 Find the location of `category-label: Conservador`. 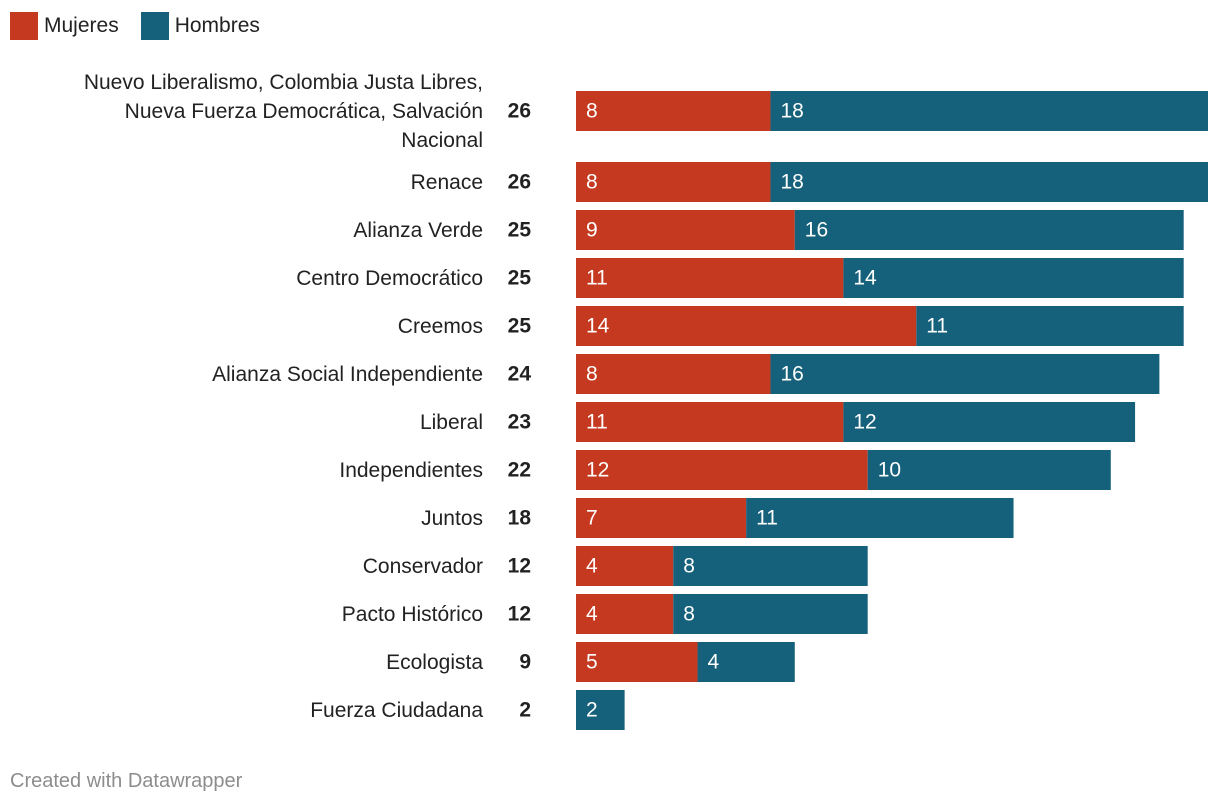

category-label: Conservador is located at coordinates (423, 566).